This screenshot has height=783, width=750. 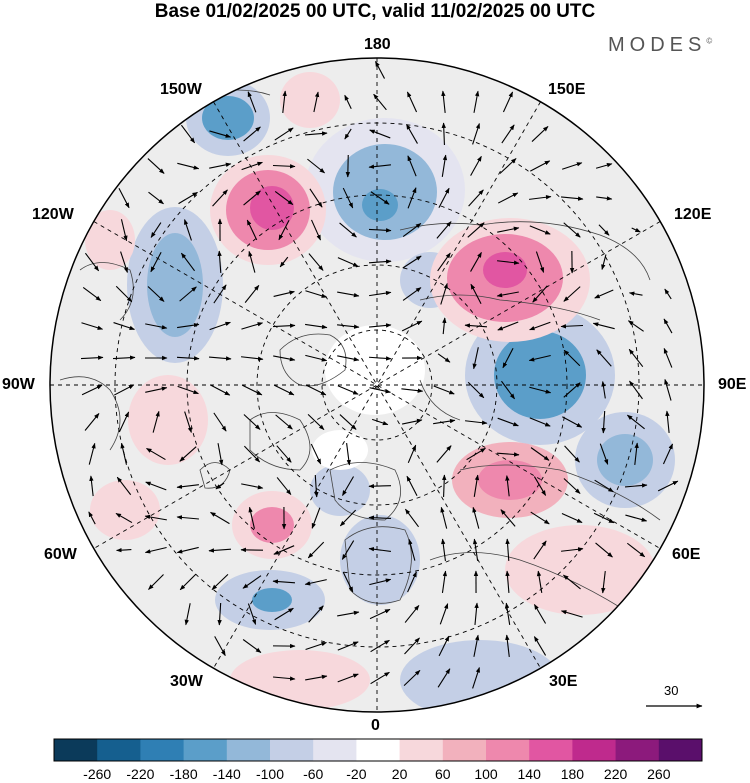 I want to click on negative-anomaly, so click(x=175, y=285).